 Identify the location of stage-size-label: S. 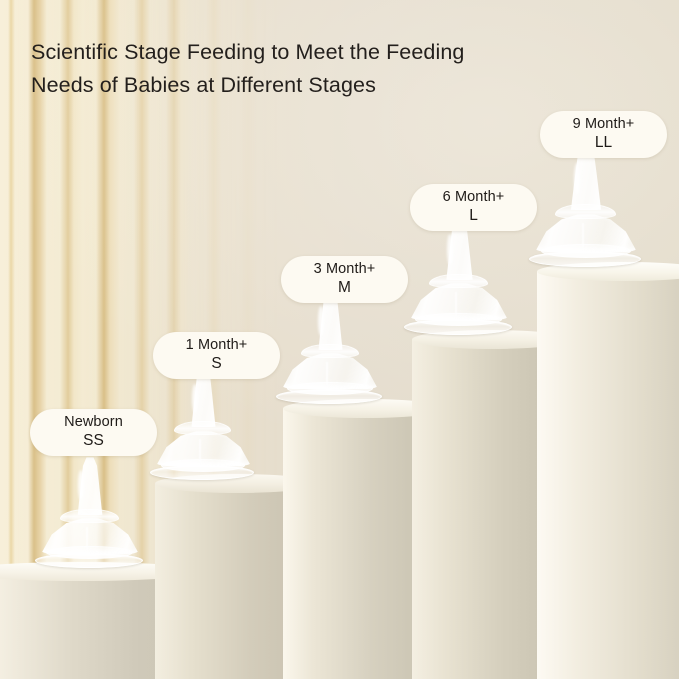
(216, 364).